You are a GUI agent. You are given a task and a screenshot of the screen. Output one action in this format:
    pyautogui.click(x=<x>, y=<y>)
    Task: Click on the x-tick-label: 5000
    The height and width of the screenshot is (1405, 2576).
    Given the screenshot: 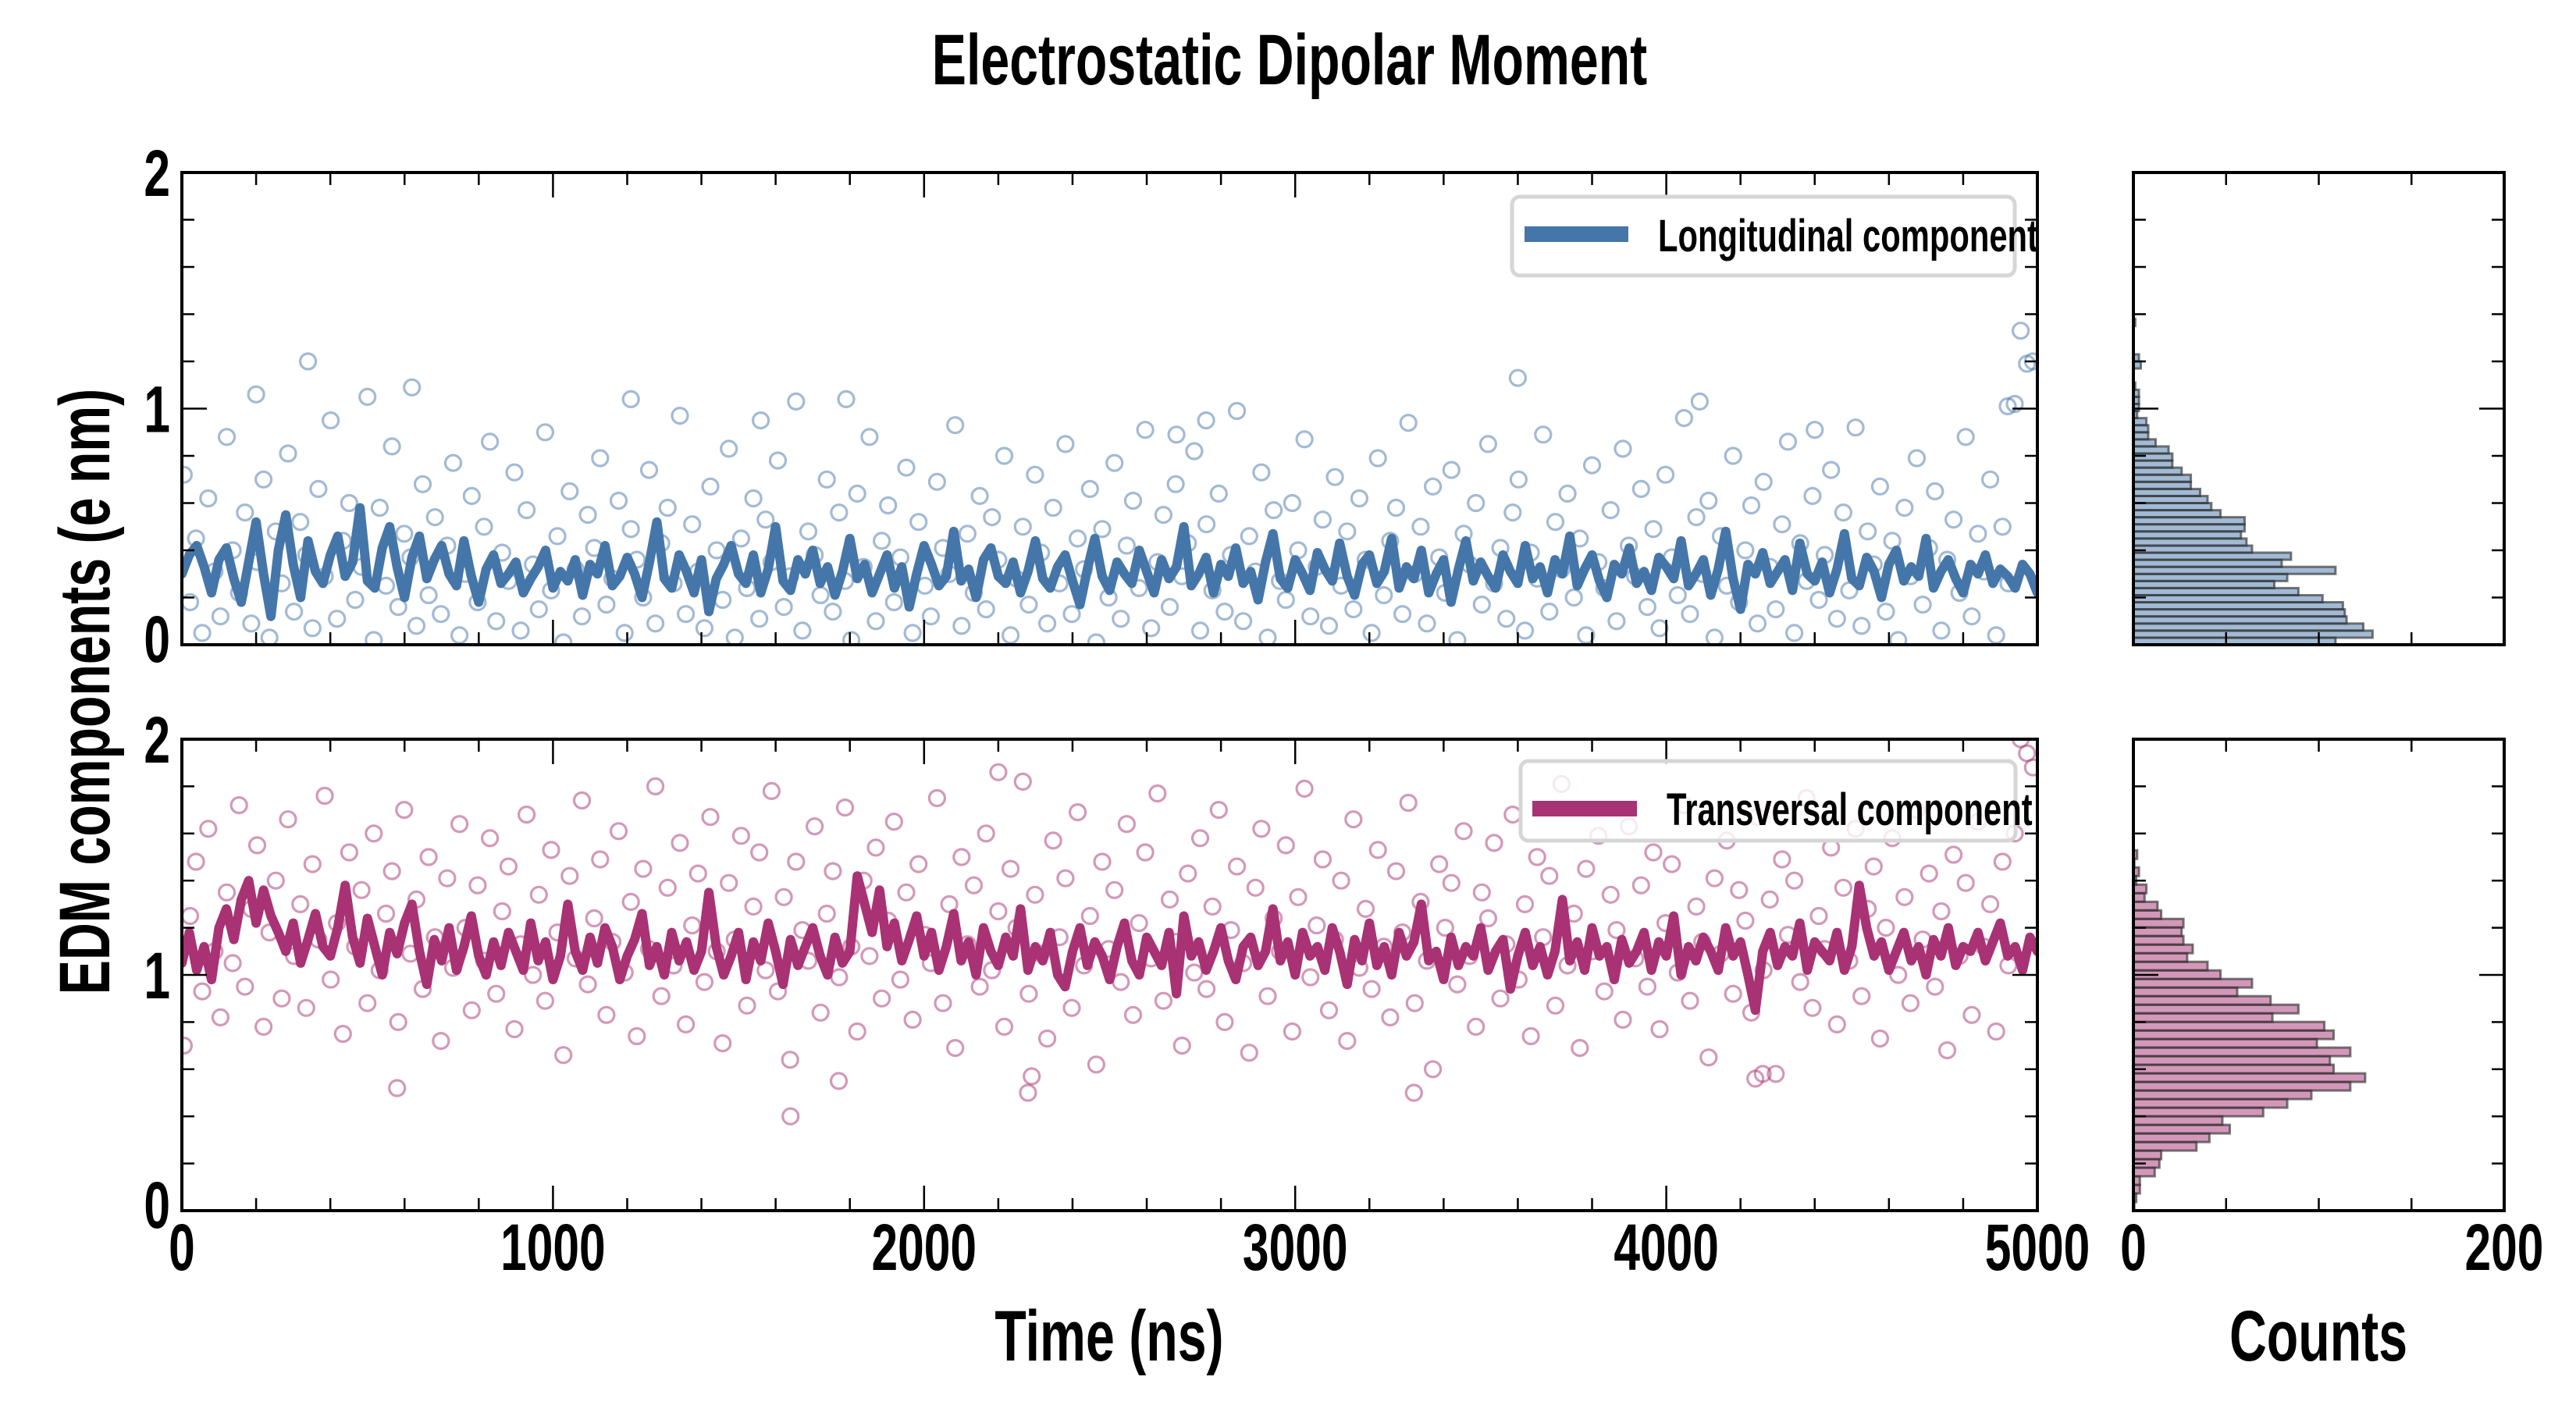 What is the action you would take?
    pyautogui.click(x=2038, y=1247)
    